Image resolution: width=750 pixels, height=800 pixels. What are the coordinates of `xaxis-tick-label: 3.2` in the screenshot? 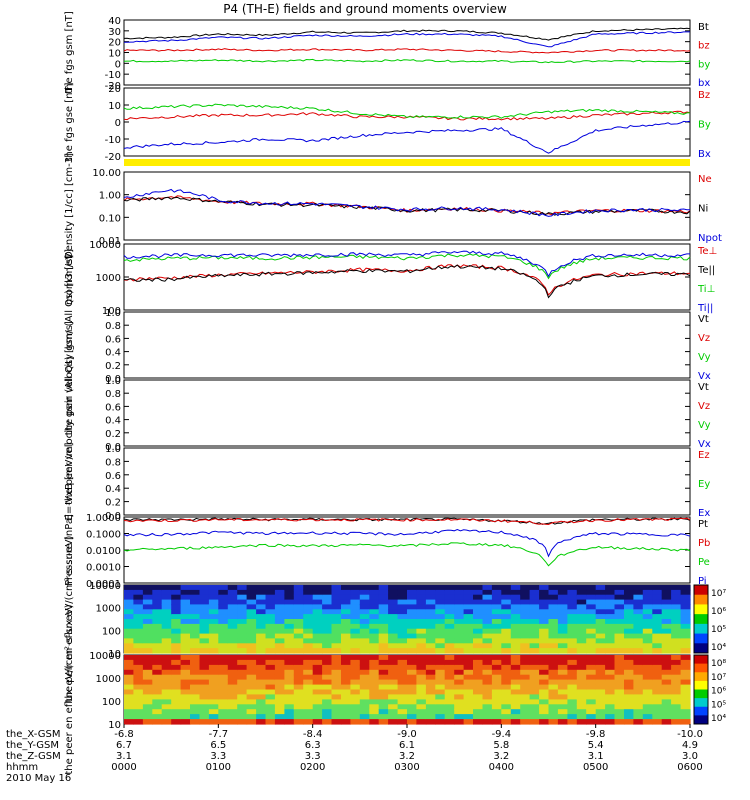 It's located at (407, 756).